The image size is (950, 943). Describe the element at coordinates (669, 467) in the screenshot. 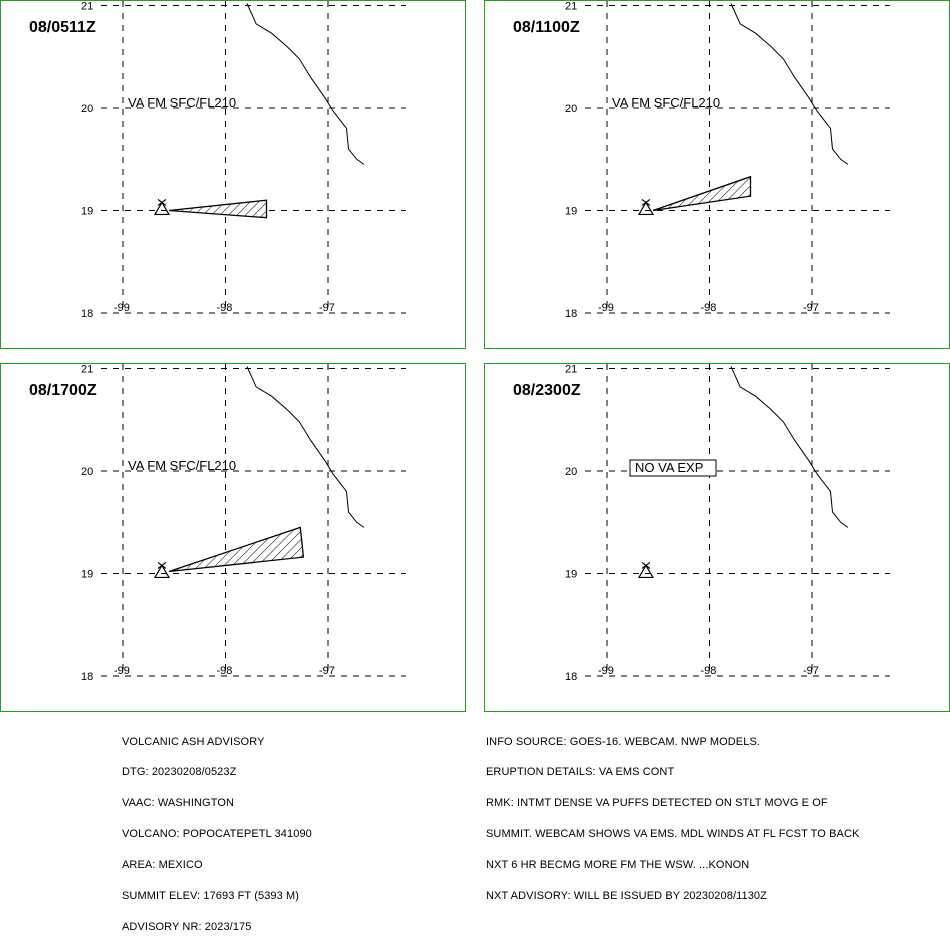

I see `no-va-expected-label: NO VA EXP` at that location.